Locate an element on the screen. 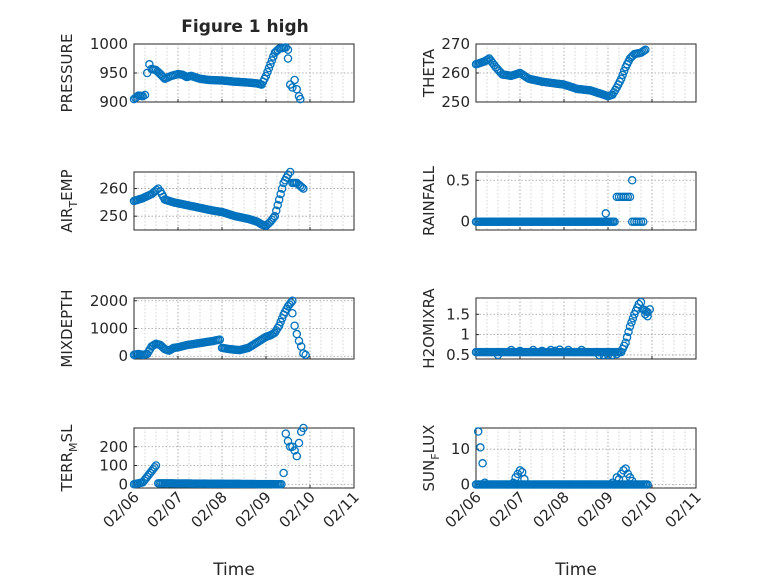 The image size is (778, 583). y-tick-label: 0.5 is located at coordinates (458, 355).